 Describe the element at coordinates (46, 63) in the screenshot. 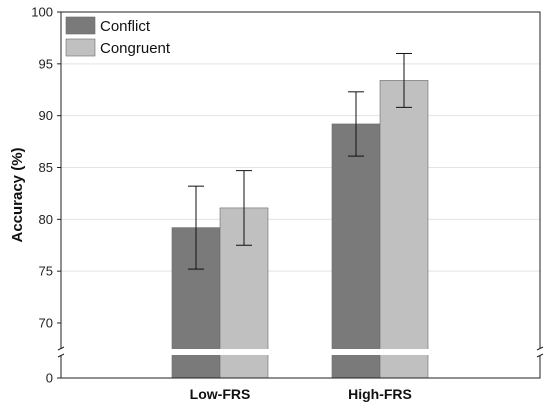

I see `y-tick-label: 95` at that location.